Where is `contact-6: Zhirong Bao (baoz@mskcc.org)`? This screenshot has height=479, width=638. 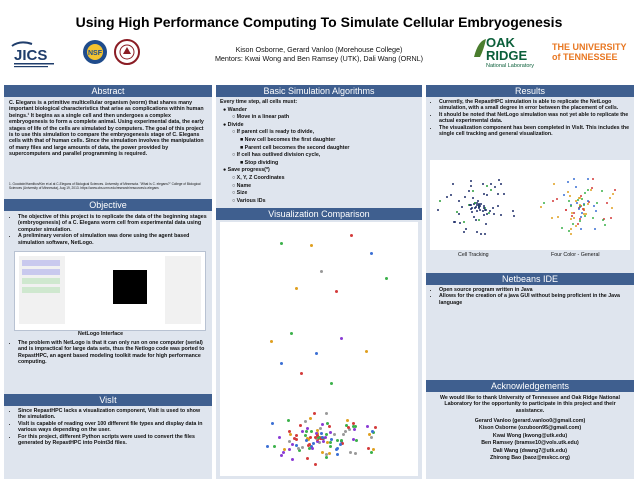 contact-6: Zhirong Bao (baoz@mskcc.org) is located at coordinates (530, 458).